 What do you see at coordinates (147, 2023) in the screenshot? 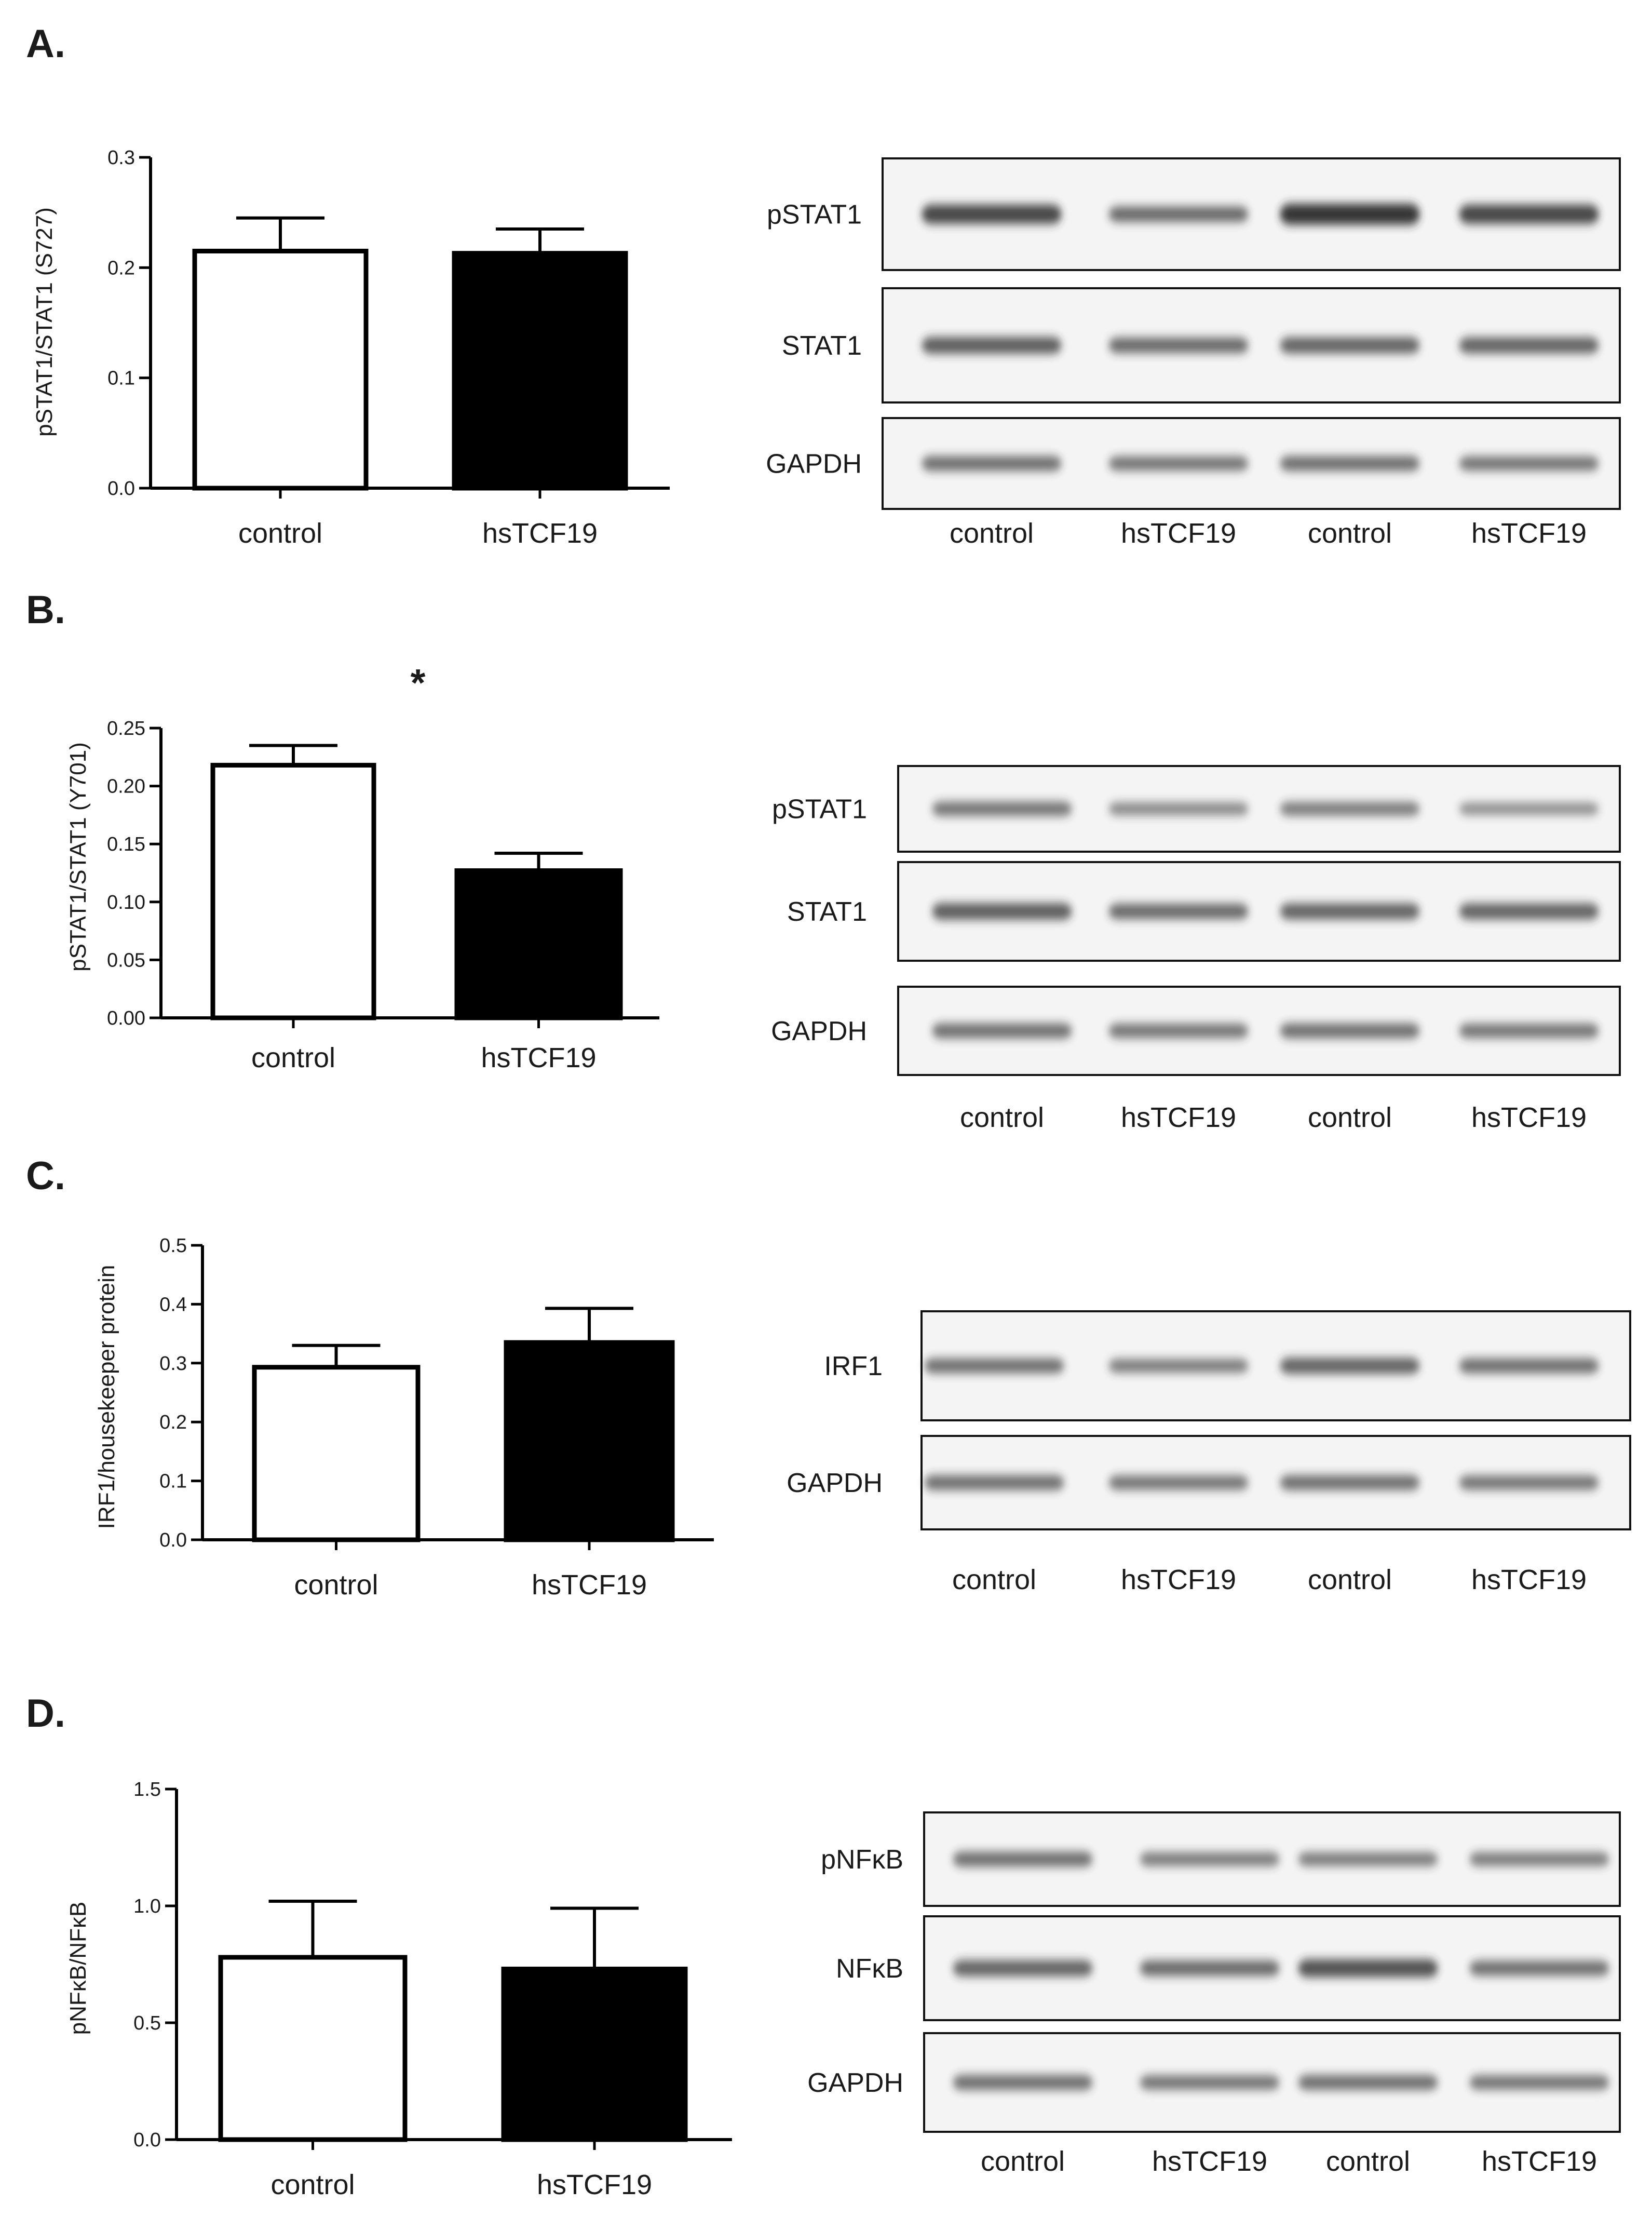
I see `y-tick-label: 0.5` at bounding box center [147, 2023].